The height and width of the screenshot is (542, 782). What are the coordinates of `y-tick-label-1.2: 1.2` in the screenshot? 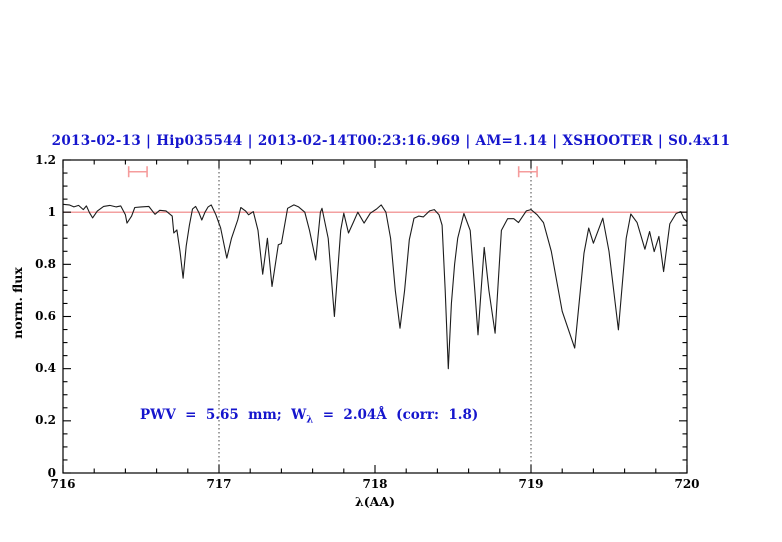 It's located at (45, 159).